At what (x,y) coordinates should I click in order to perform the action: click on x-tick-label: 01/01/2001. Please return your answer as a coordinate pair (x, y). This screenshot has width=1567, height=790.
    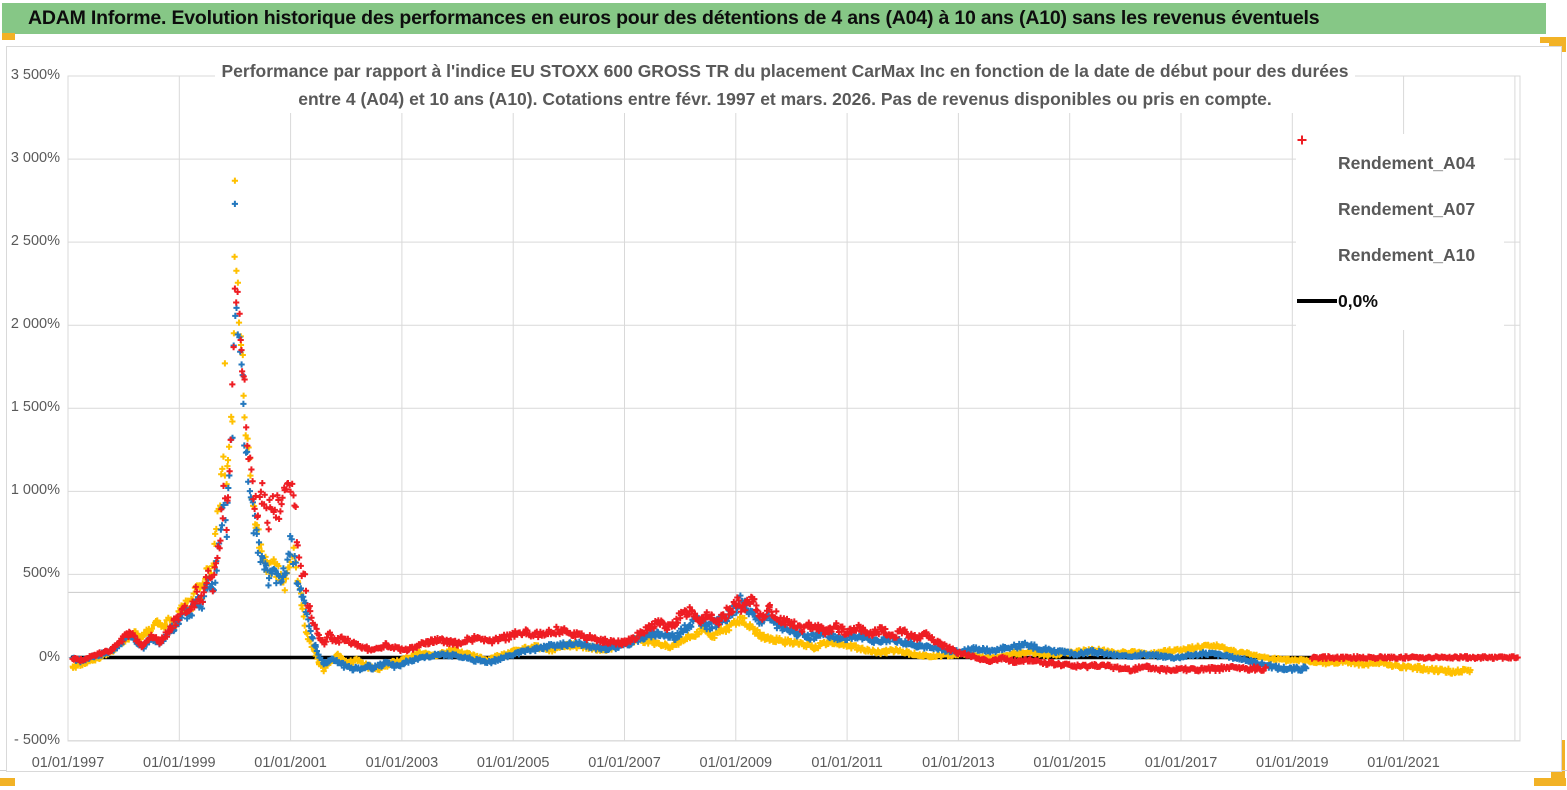
    Looking at the image, I should click on (290, 763).